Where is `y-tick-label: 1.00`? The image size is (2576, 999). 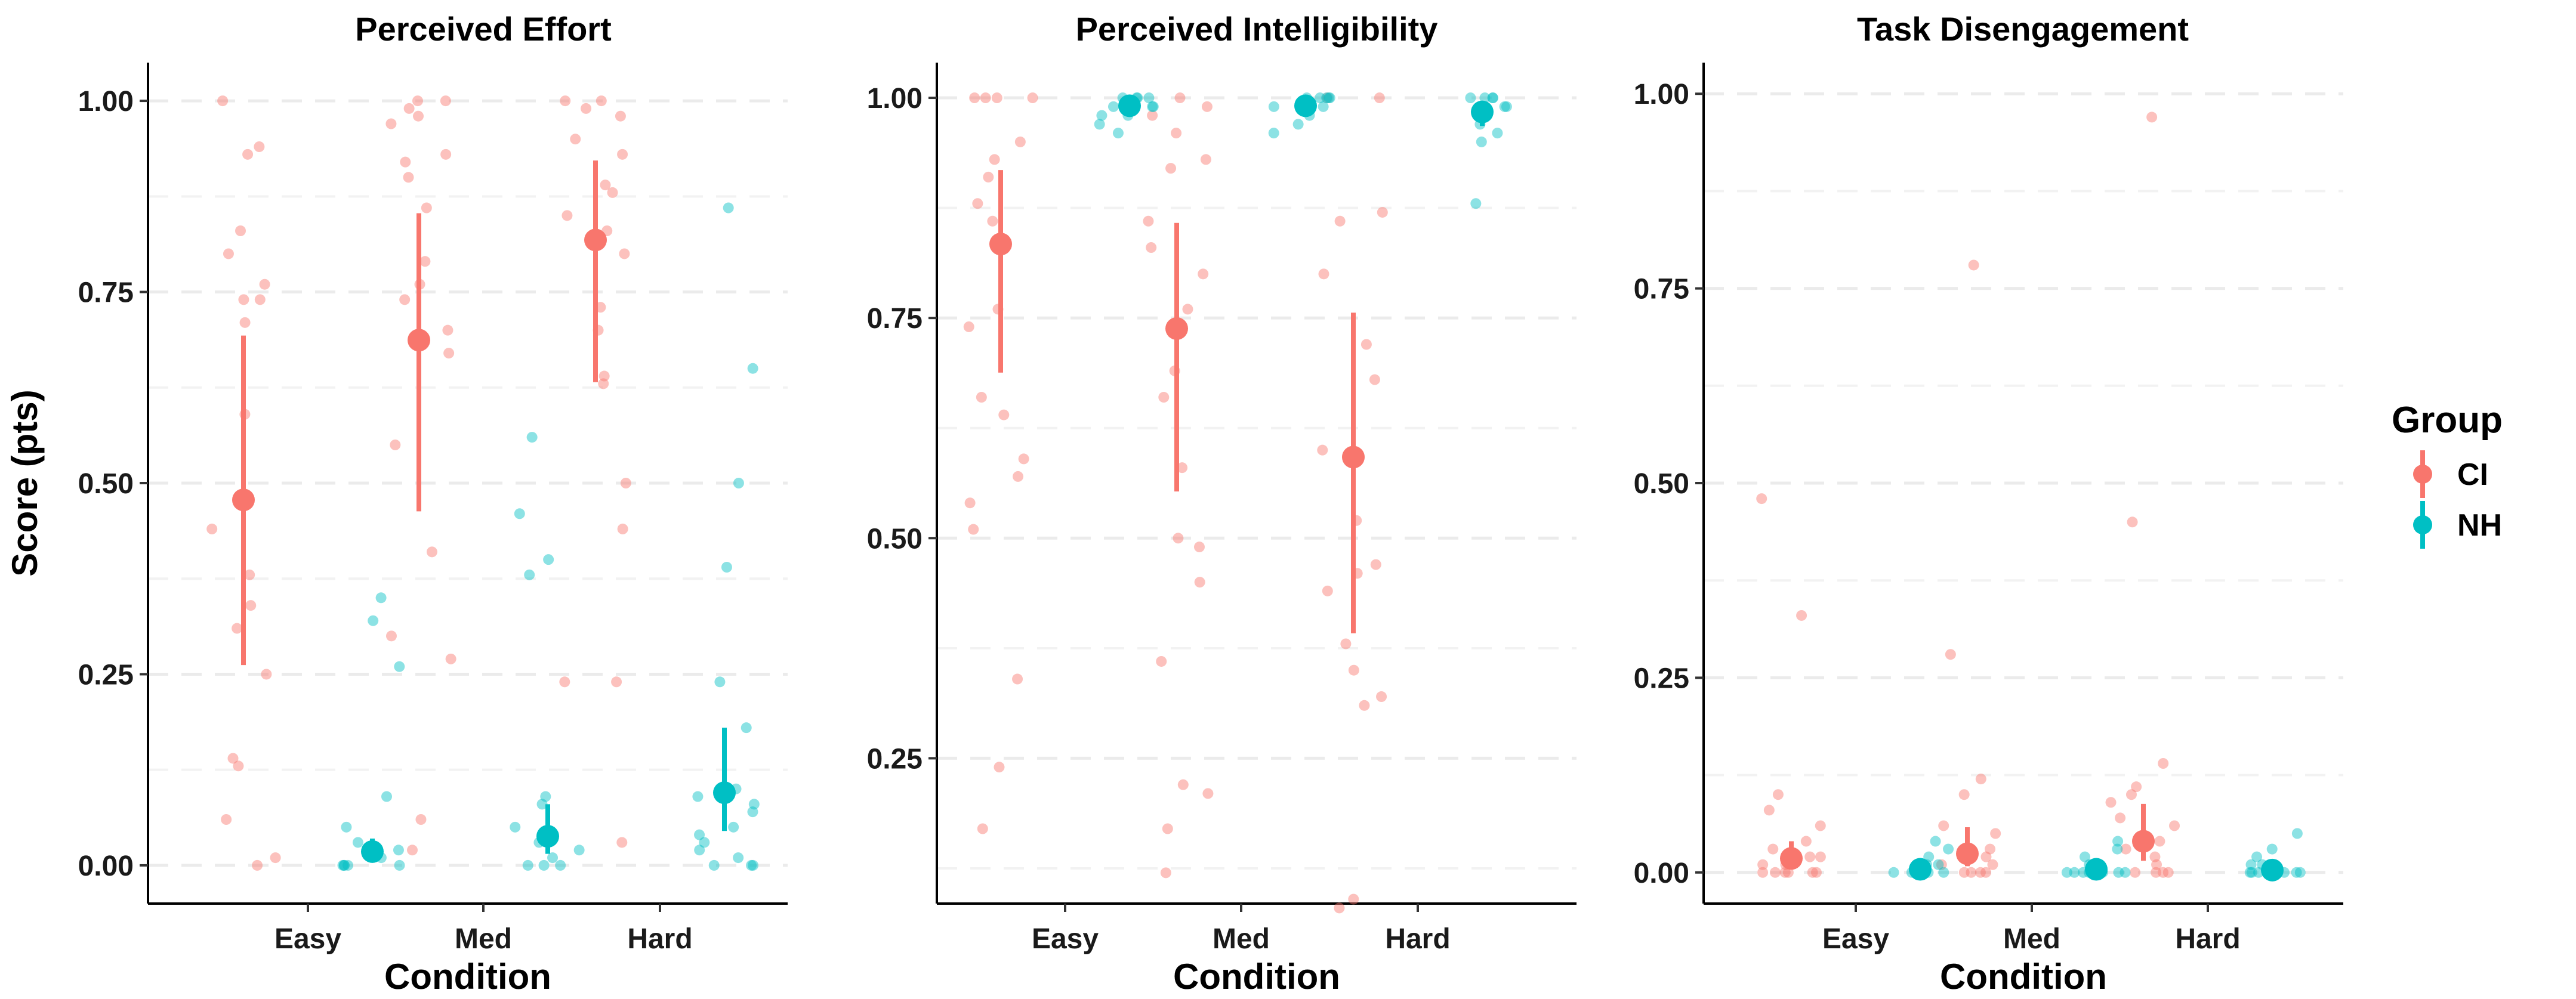
y-tick-label: 1.00 is located at coordinates (1661, 94).